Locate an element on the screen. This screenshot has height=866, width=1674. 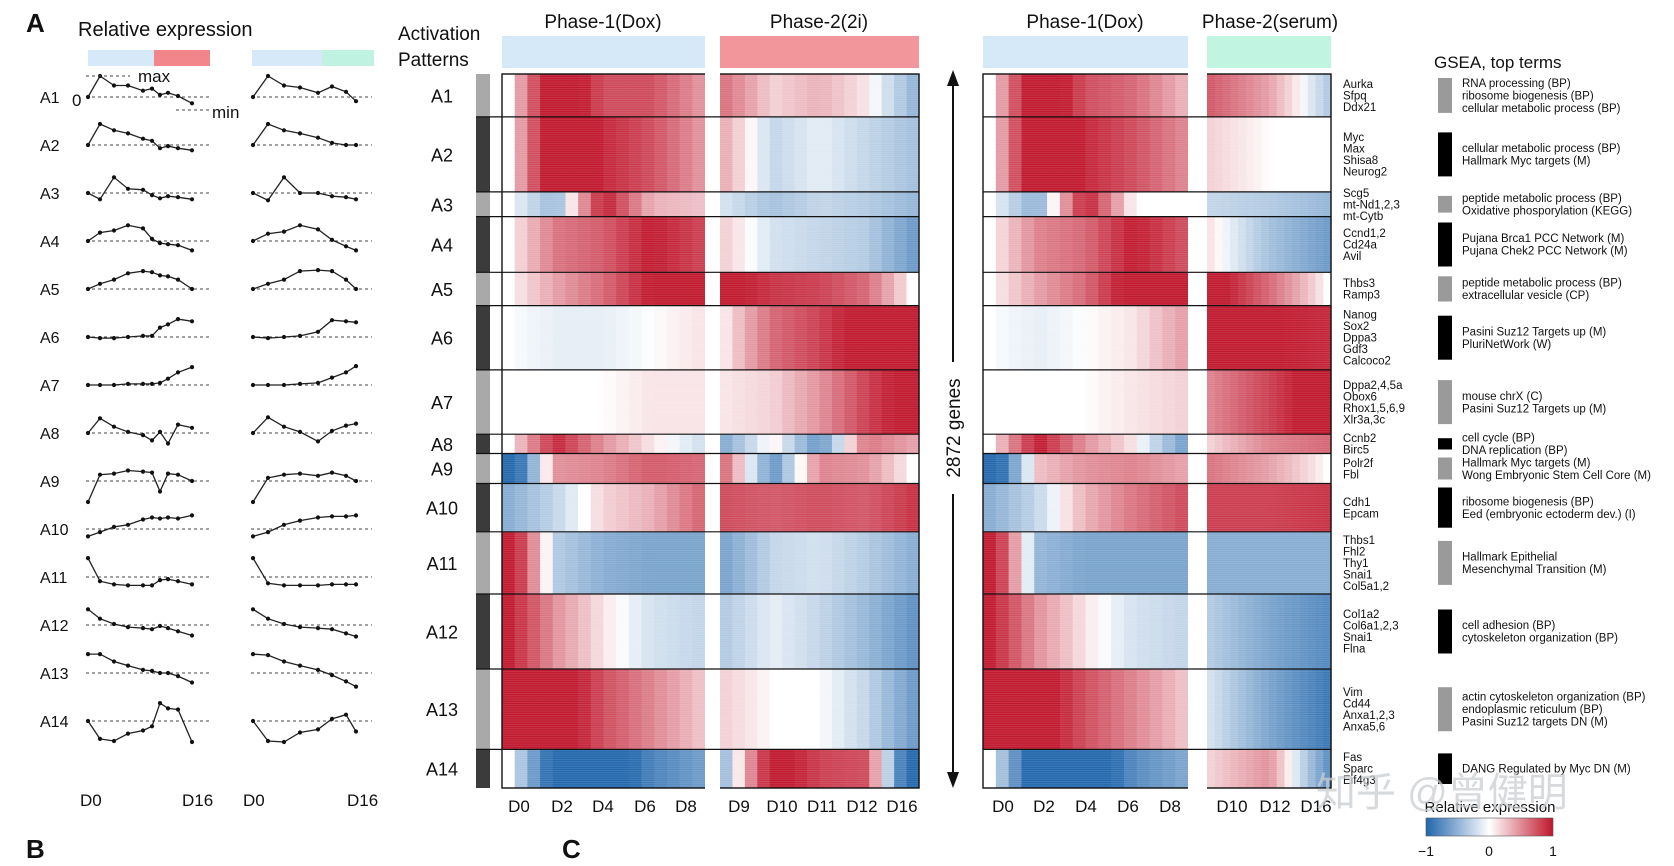
profile-pattern-label: A5 is located at coordinates (50, 290).